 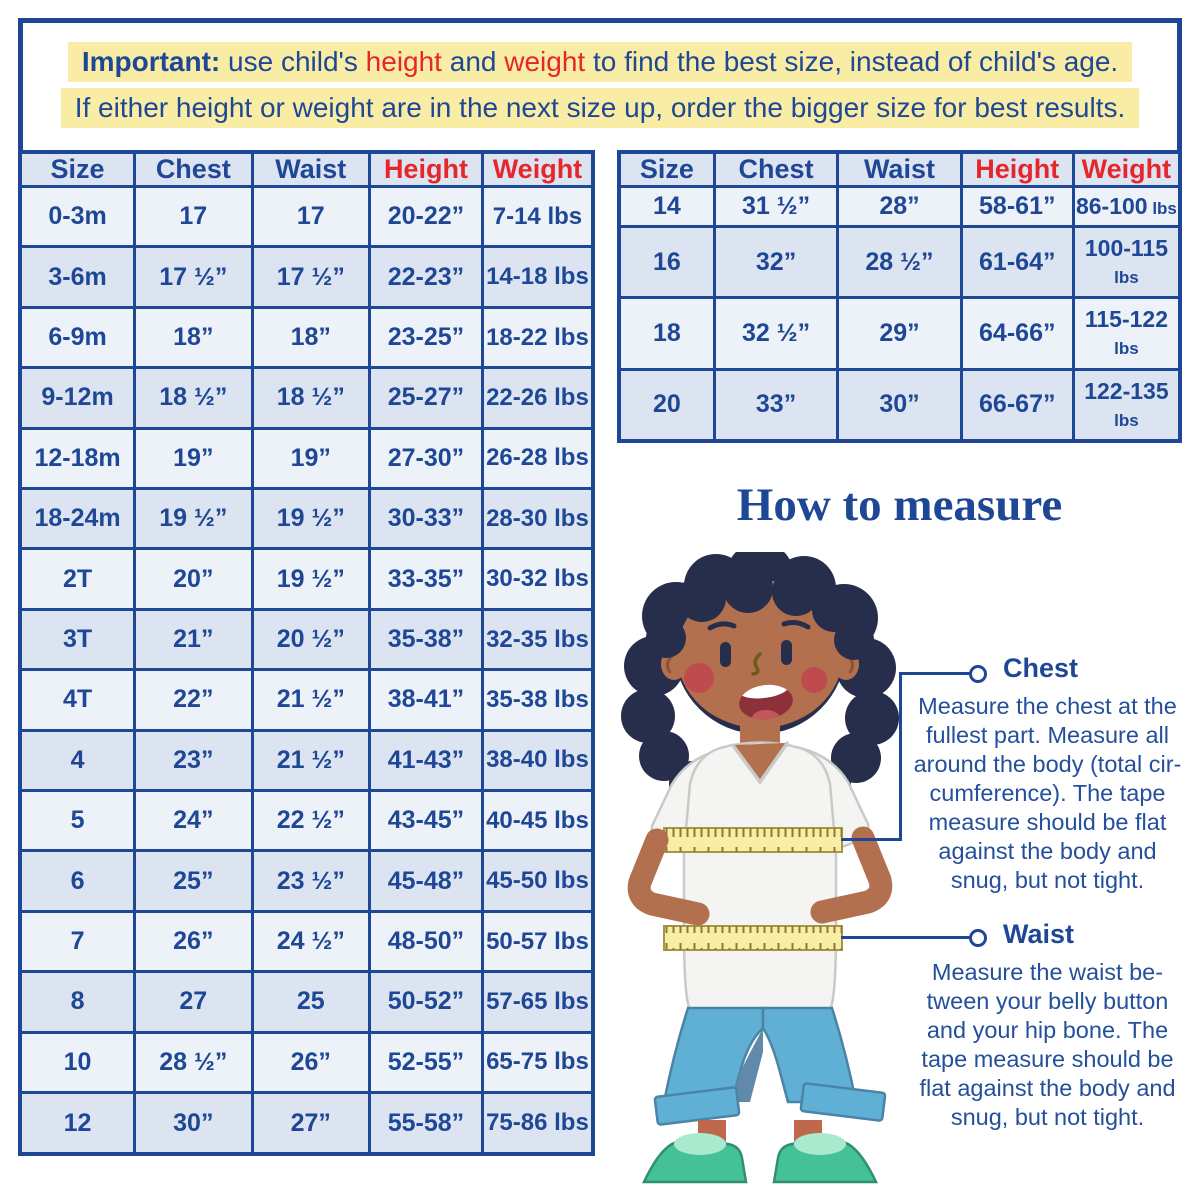 I want to click on value-cell: 27-30”, so click(x=426, y=458).